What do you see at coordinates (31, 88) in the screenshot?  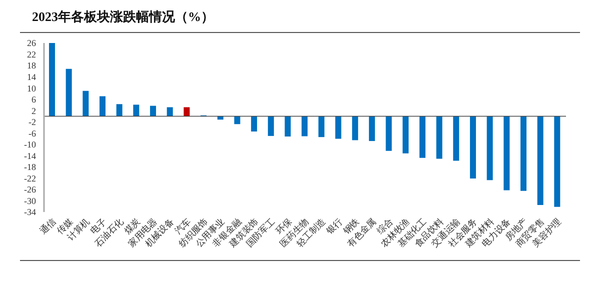 I see `y-tick-label: 10` at bounding box center [31, 88].